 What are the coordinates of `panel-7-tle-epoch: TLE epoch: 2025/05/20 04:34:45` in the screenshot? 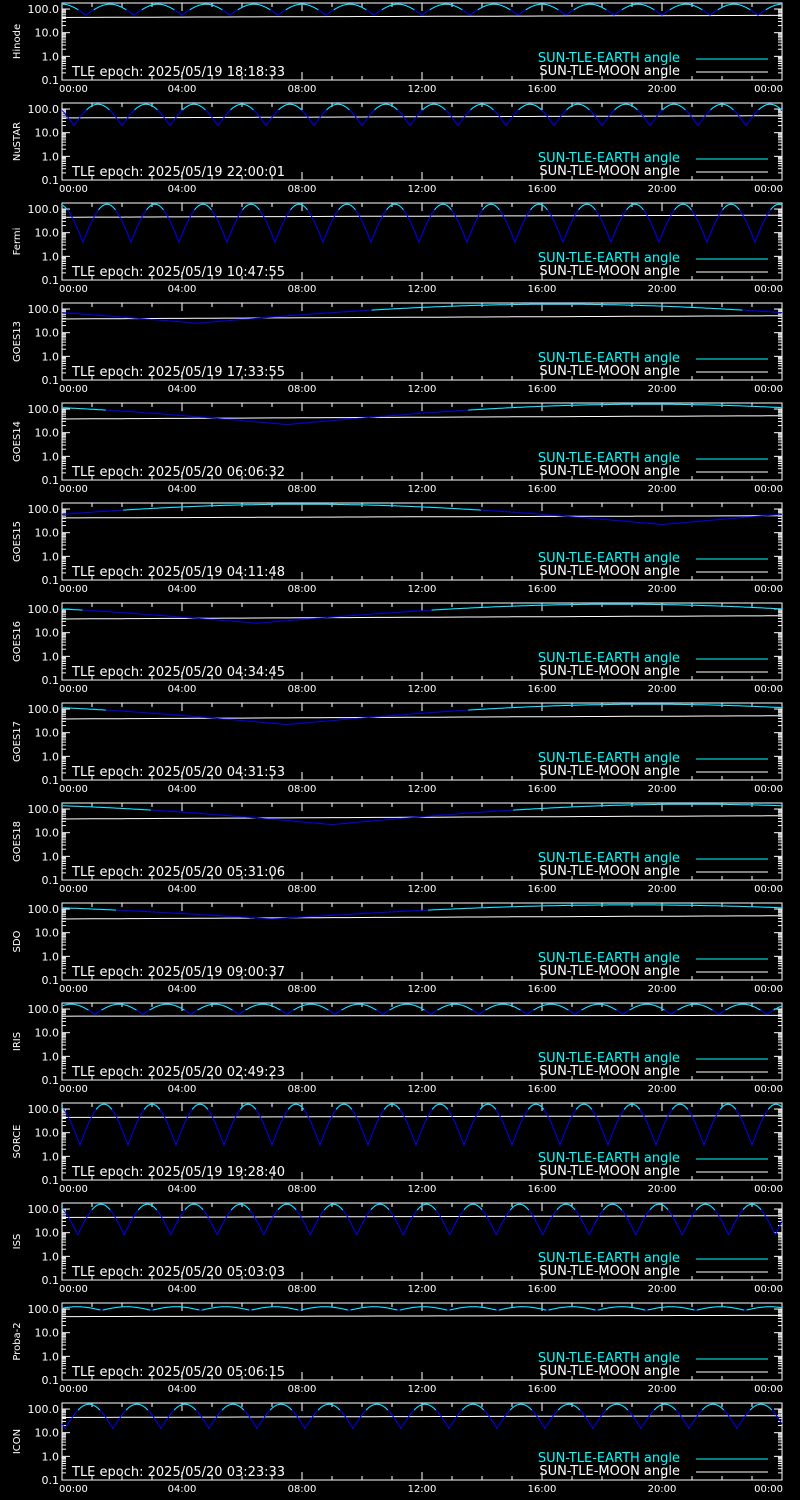 It's located at (178, 672).